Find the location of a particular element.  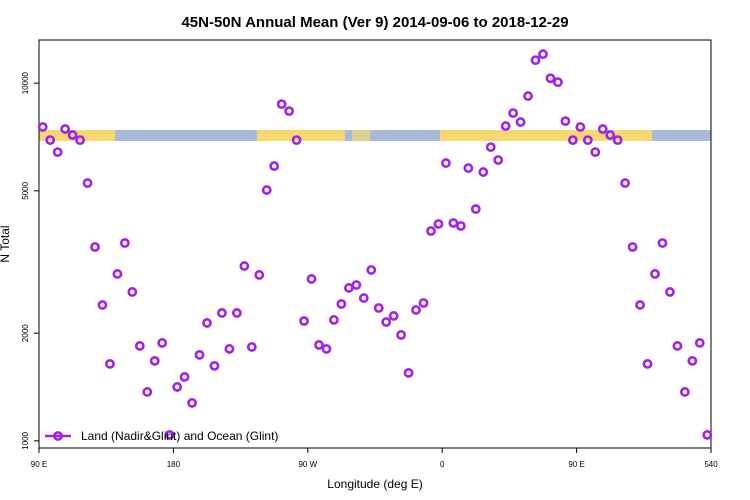

legend-marker is located at coordinates (58, 436).